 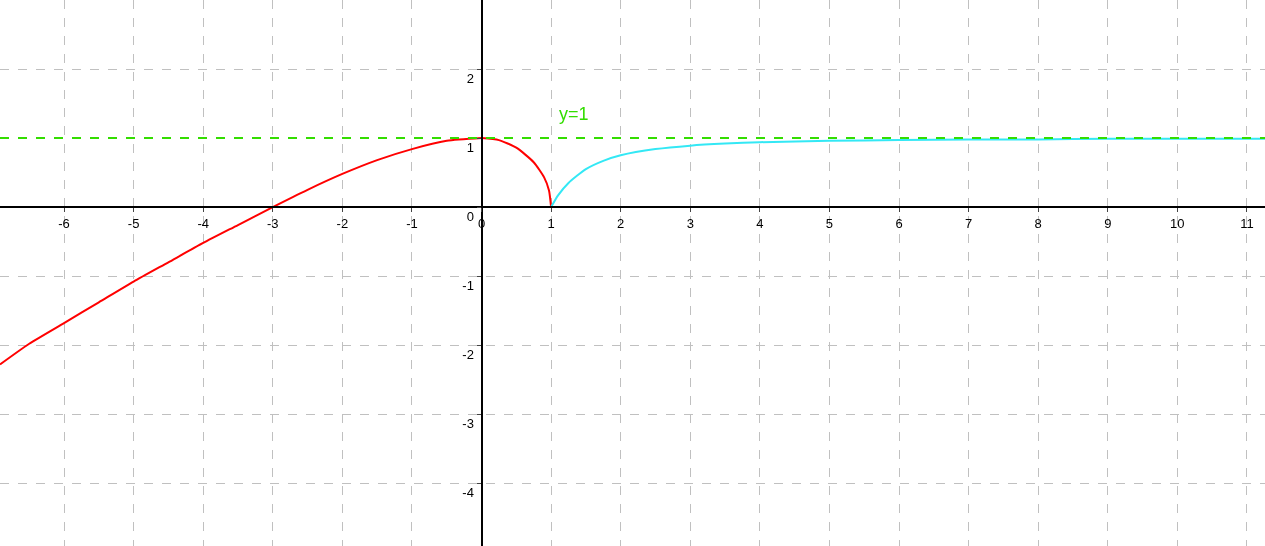 What do you see at coordinates (203, 223) in the screenshot?
I see `x-tick-label: -4` at bounding box center [203, 223].